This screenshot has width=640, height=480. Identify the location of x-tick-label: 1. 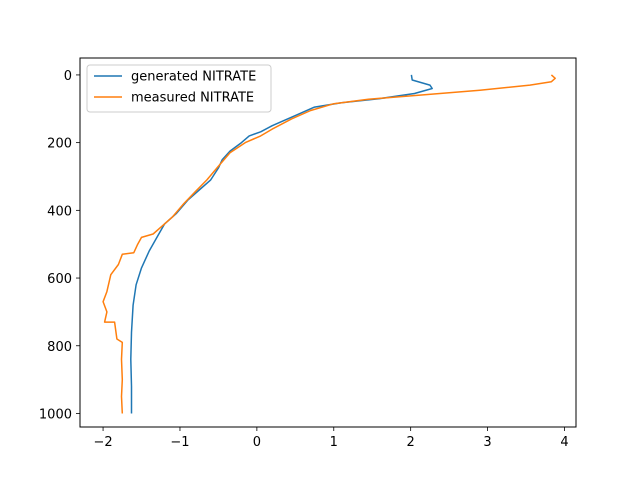
(334, 442).